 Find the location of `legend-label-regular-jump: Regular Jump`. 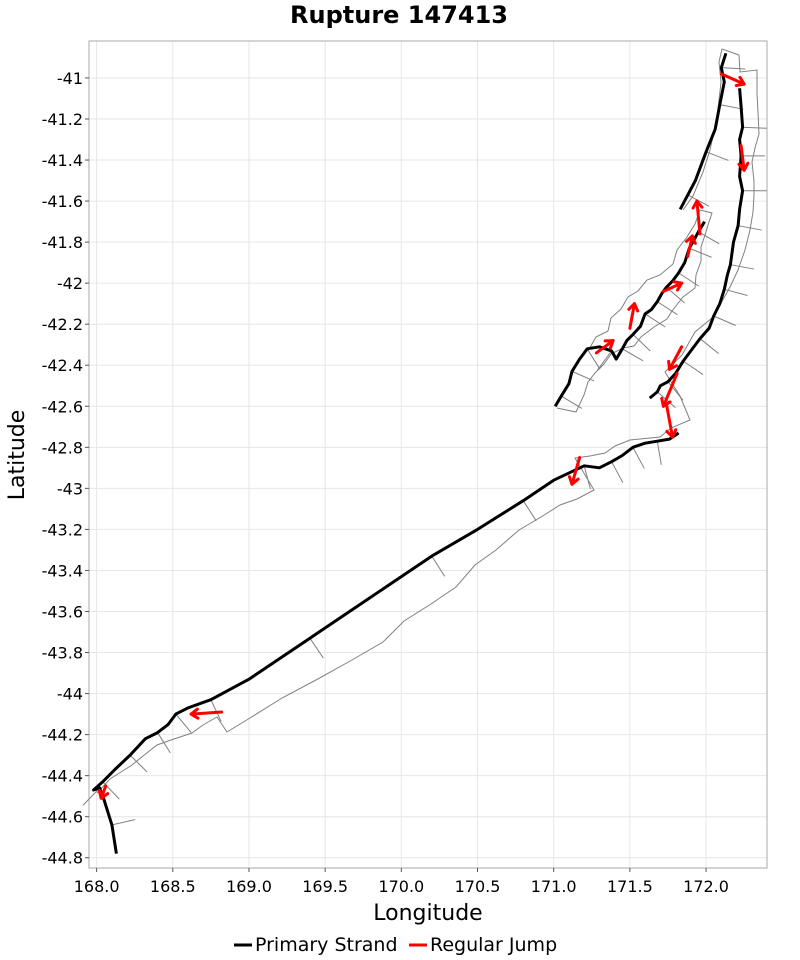

legend-label-regular-jump: Regular Jump is located at coordinates (493, 945).